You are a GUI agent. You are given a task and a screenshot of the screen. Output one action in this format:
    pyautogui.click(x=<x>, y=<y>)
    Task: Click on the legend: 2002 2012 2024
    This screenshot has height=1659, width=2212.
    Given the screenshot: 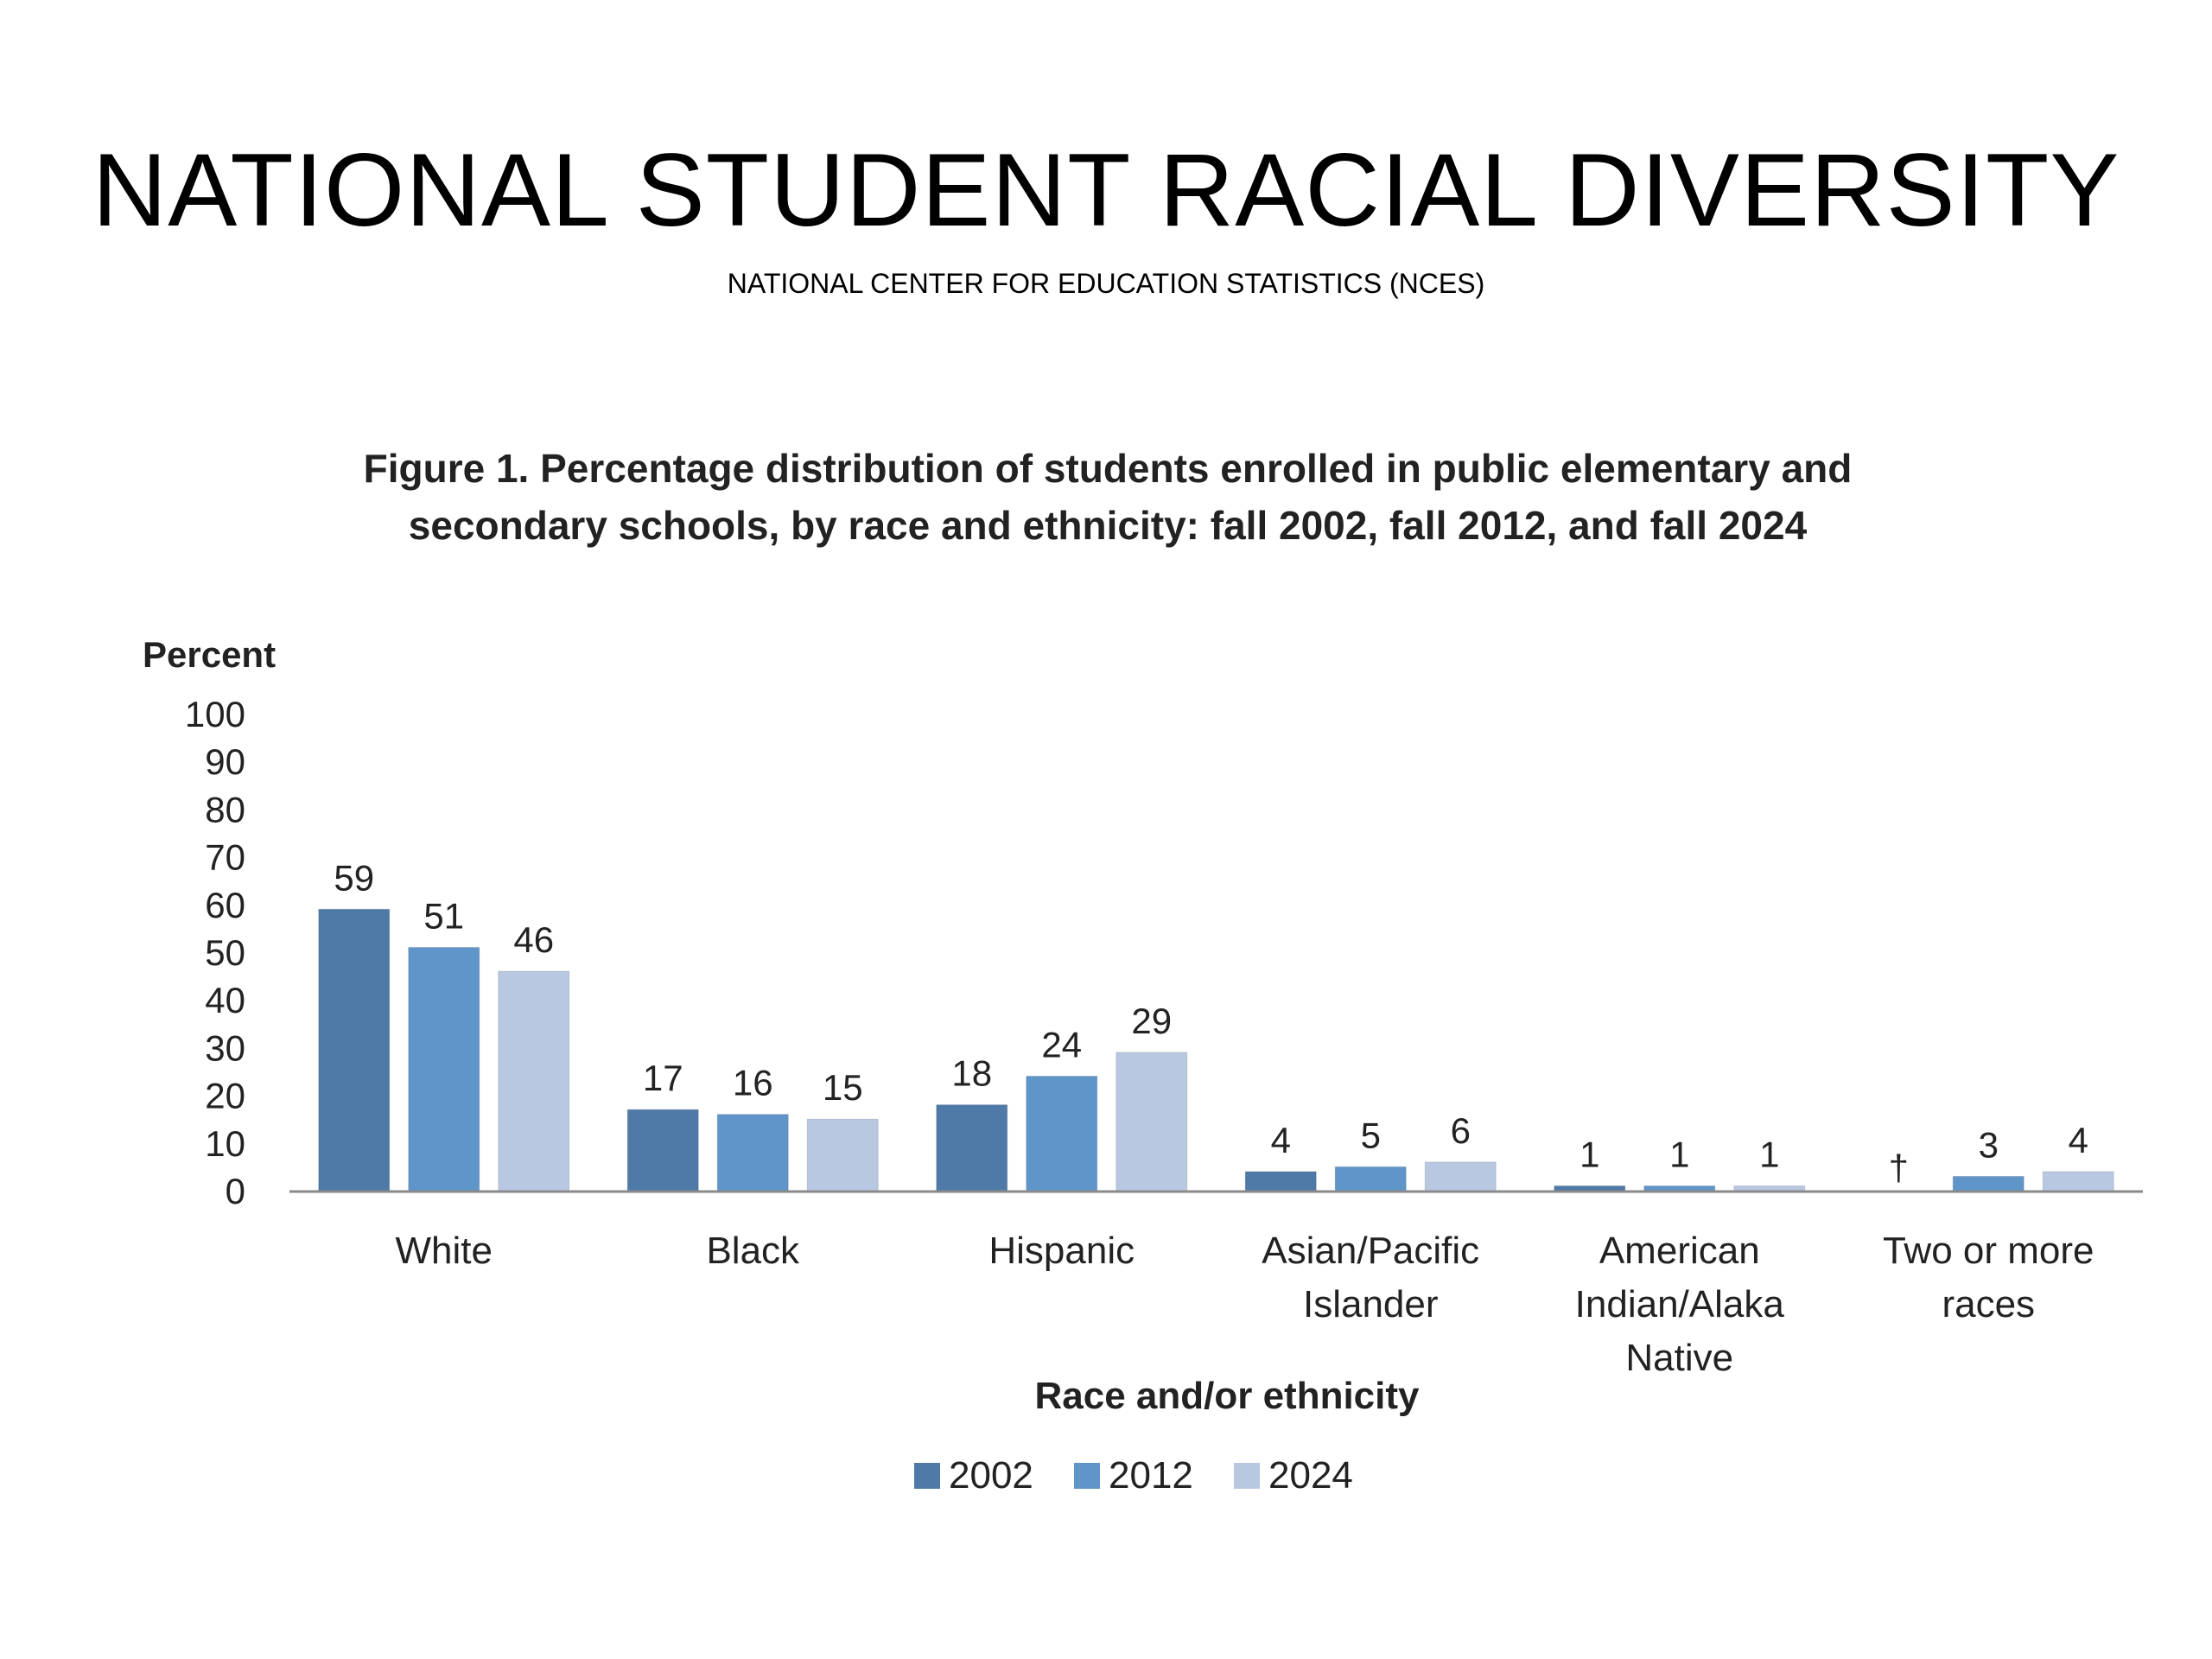 What is the action you would take?
    pyautogui.click(x=1133, y=1475)
    